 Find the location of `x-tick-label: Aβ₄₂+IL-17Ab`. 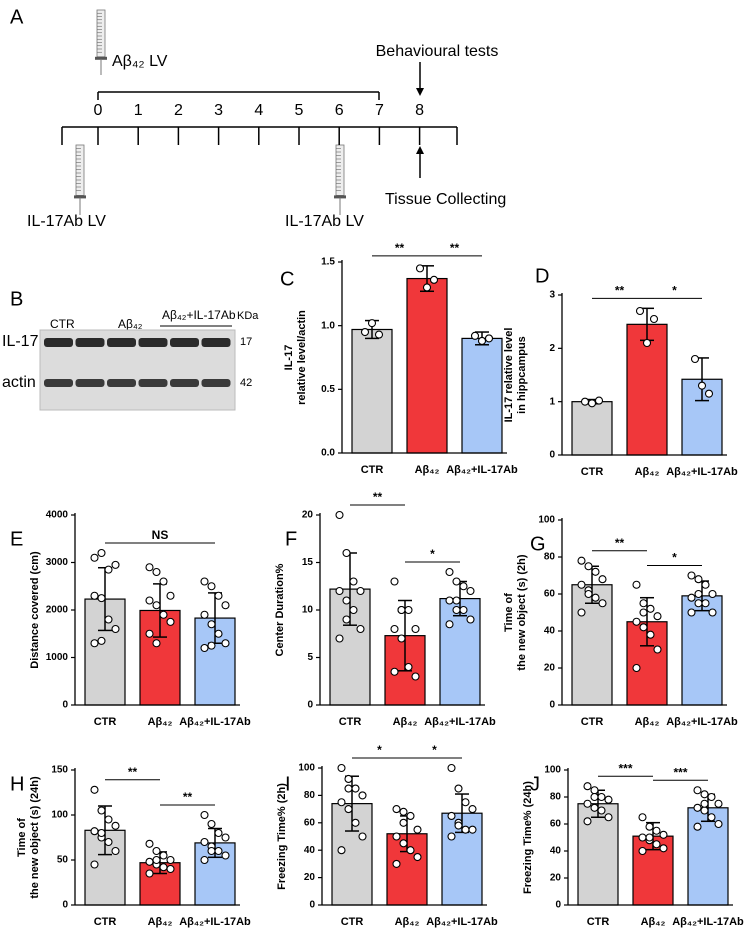

x-tick-label: Aβ₄₂+IL-17Ab is located at coordinates (215, 922).